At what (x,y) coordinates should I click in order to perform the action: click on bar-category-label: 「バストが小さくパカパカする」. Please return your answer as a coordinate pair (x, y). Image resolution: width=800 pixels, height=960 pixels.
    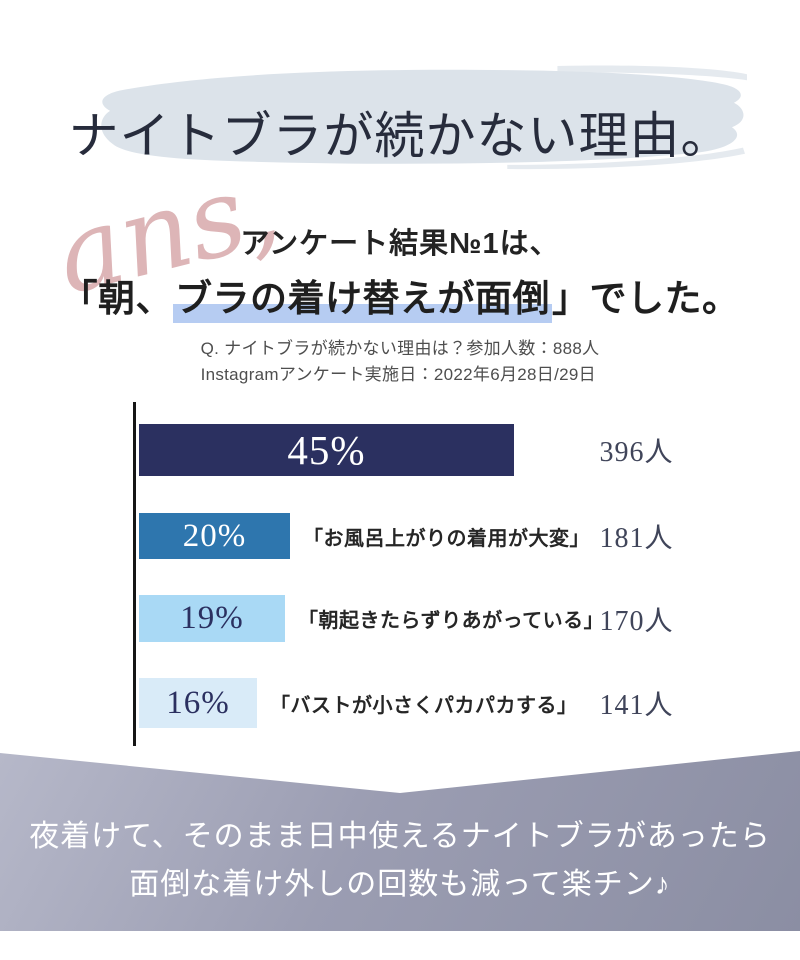
    Looking at the image, I should click on (424, 705).